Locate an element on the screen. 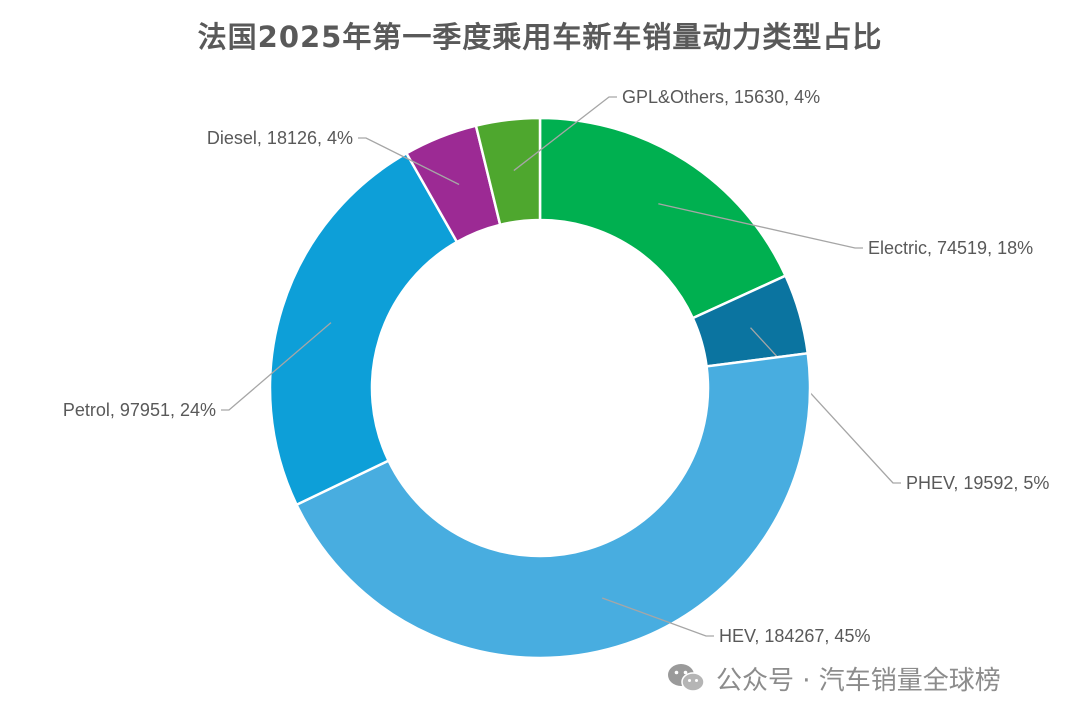 The width and height of the screenshot is (1080, 720). data-label: PHEV, 19592, 5% is located at coordinates (977, 483).